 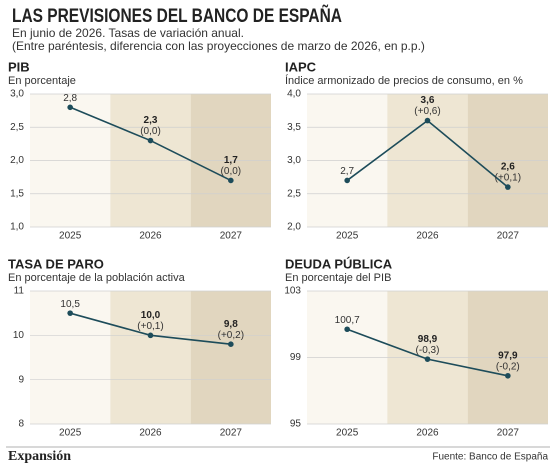 I want to click on value-label: 2,3, so click(x=151, y=120).